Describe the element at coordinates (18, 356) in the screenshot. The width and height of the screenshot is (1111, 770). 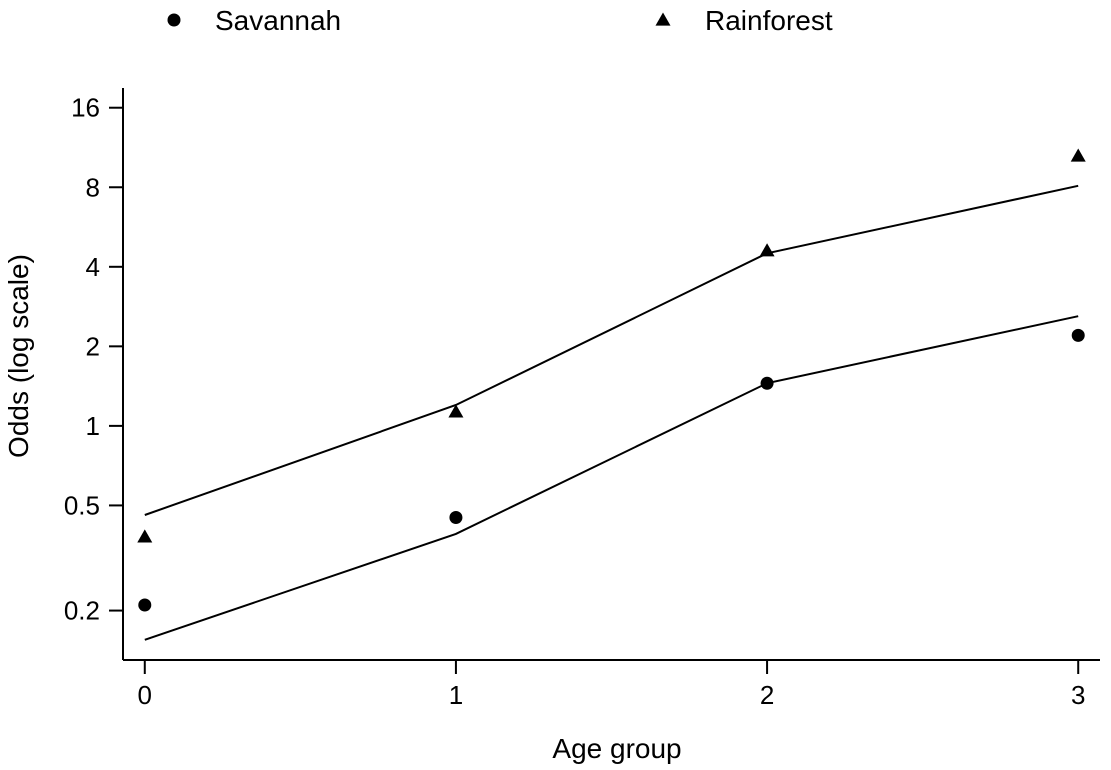
I see `y-axis-title: Odds (log scale)` at that location.